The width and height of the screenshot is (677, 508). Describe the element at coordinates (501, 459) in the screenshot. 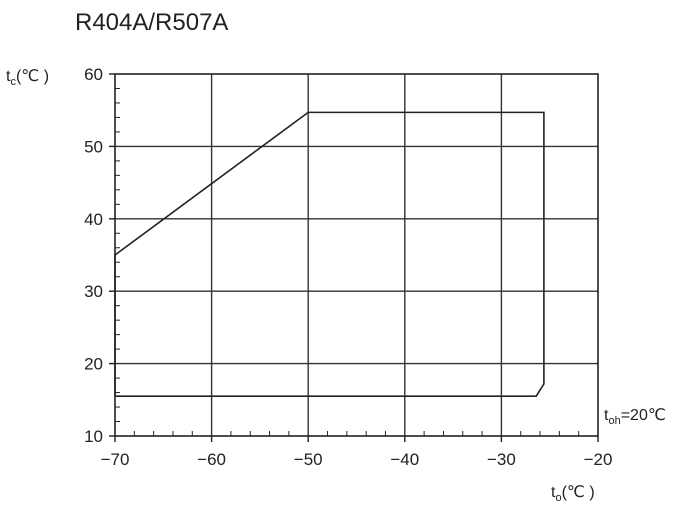

I see `x-tick-label-4: −30` at that location.